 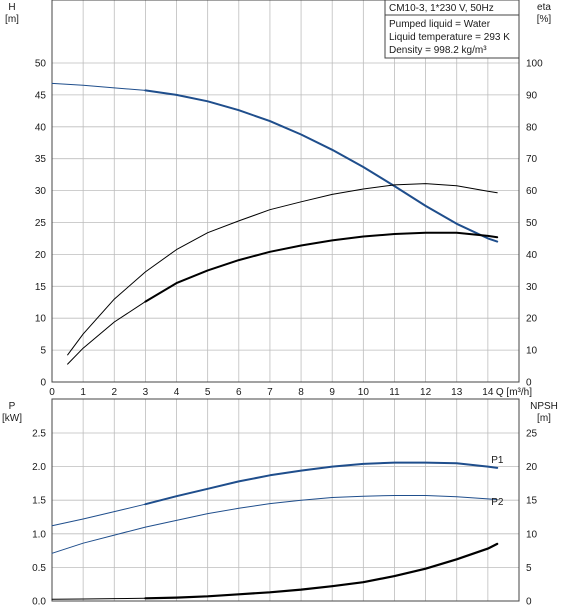 What do you see at coordinates (532, 127) in the screenshot?
I see `y-right-tick-label: 80` at bounding box center [532, 127].